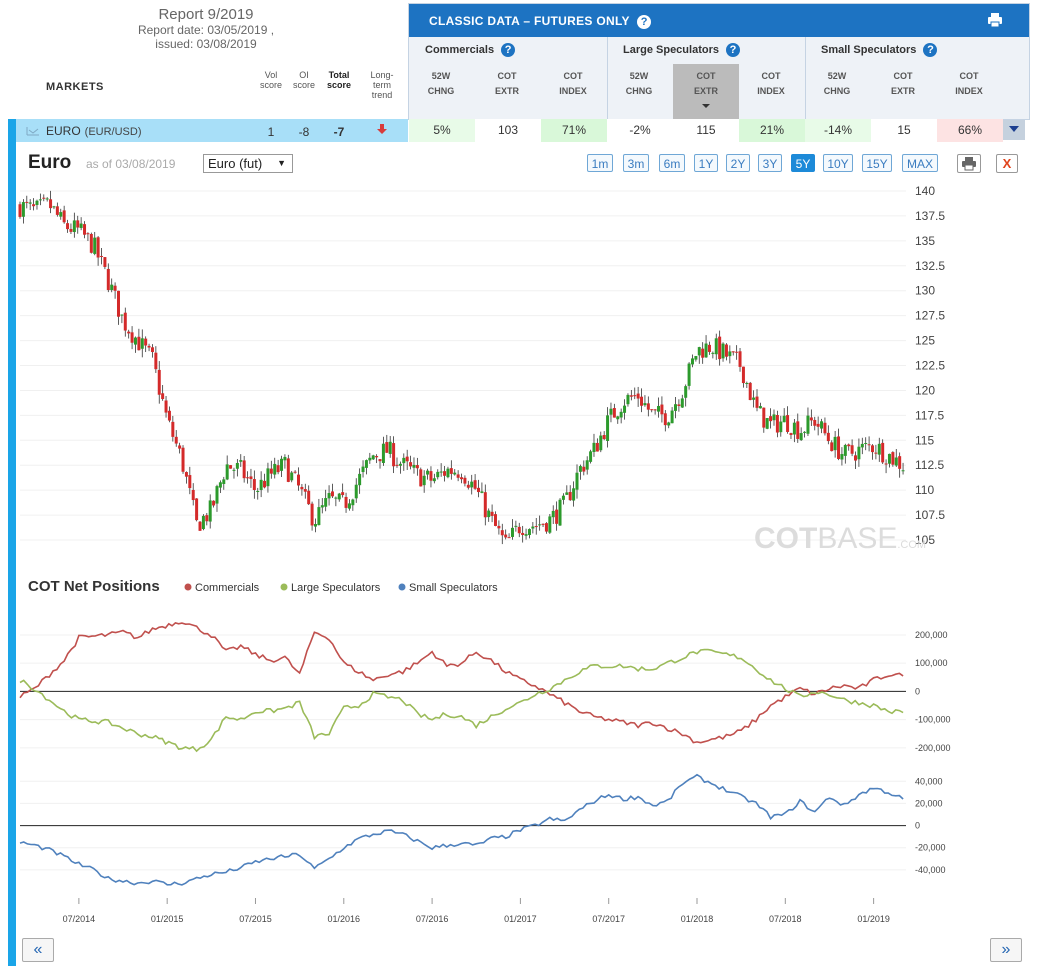 The width and height of the screenshot is (1038, 966). Describe the element at coordinates (270, 85) in the screenshot. I see `vol-score-header-line2: score` at that location.